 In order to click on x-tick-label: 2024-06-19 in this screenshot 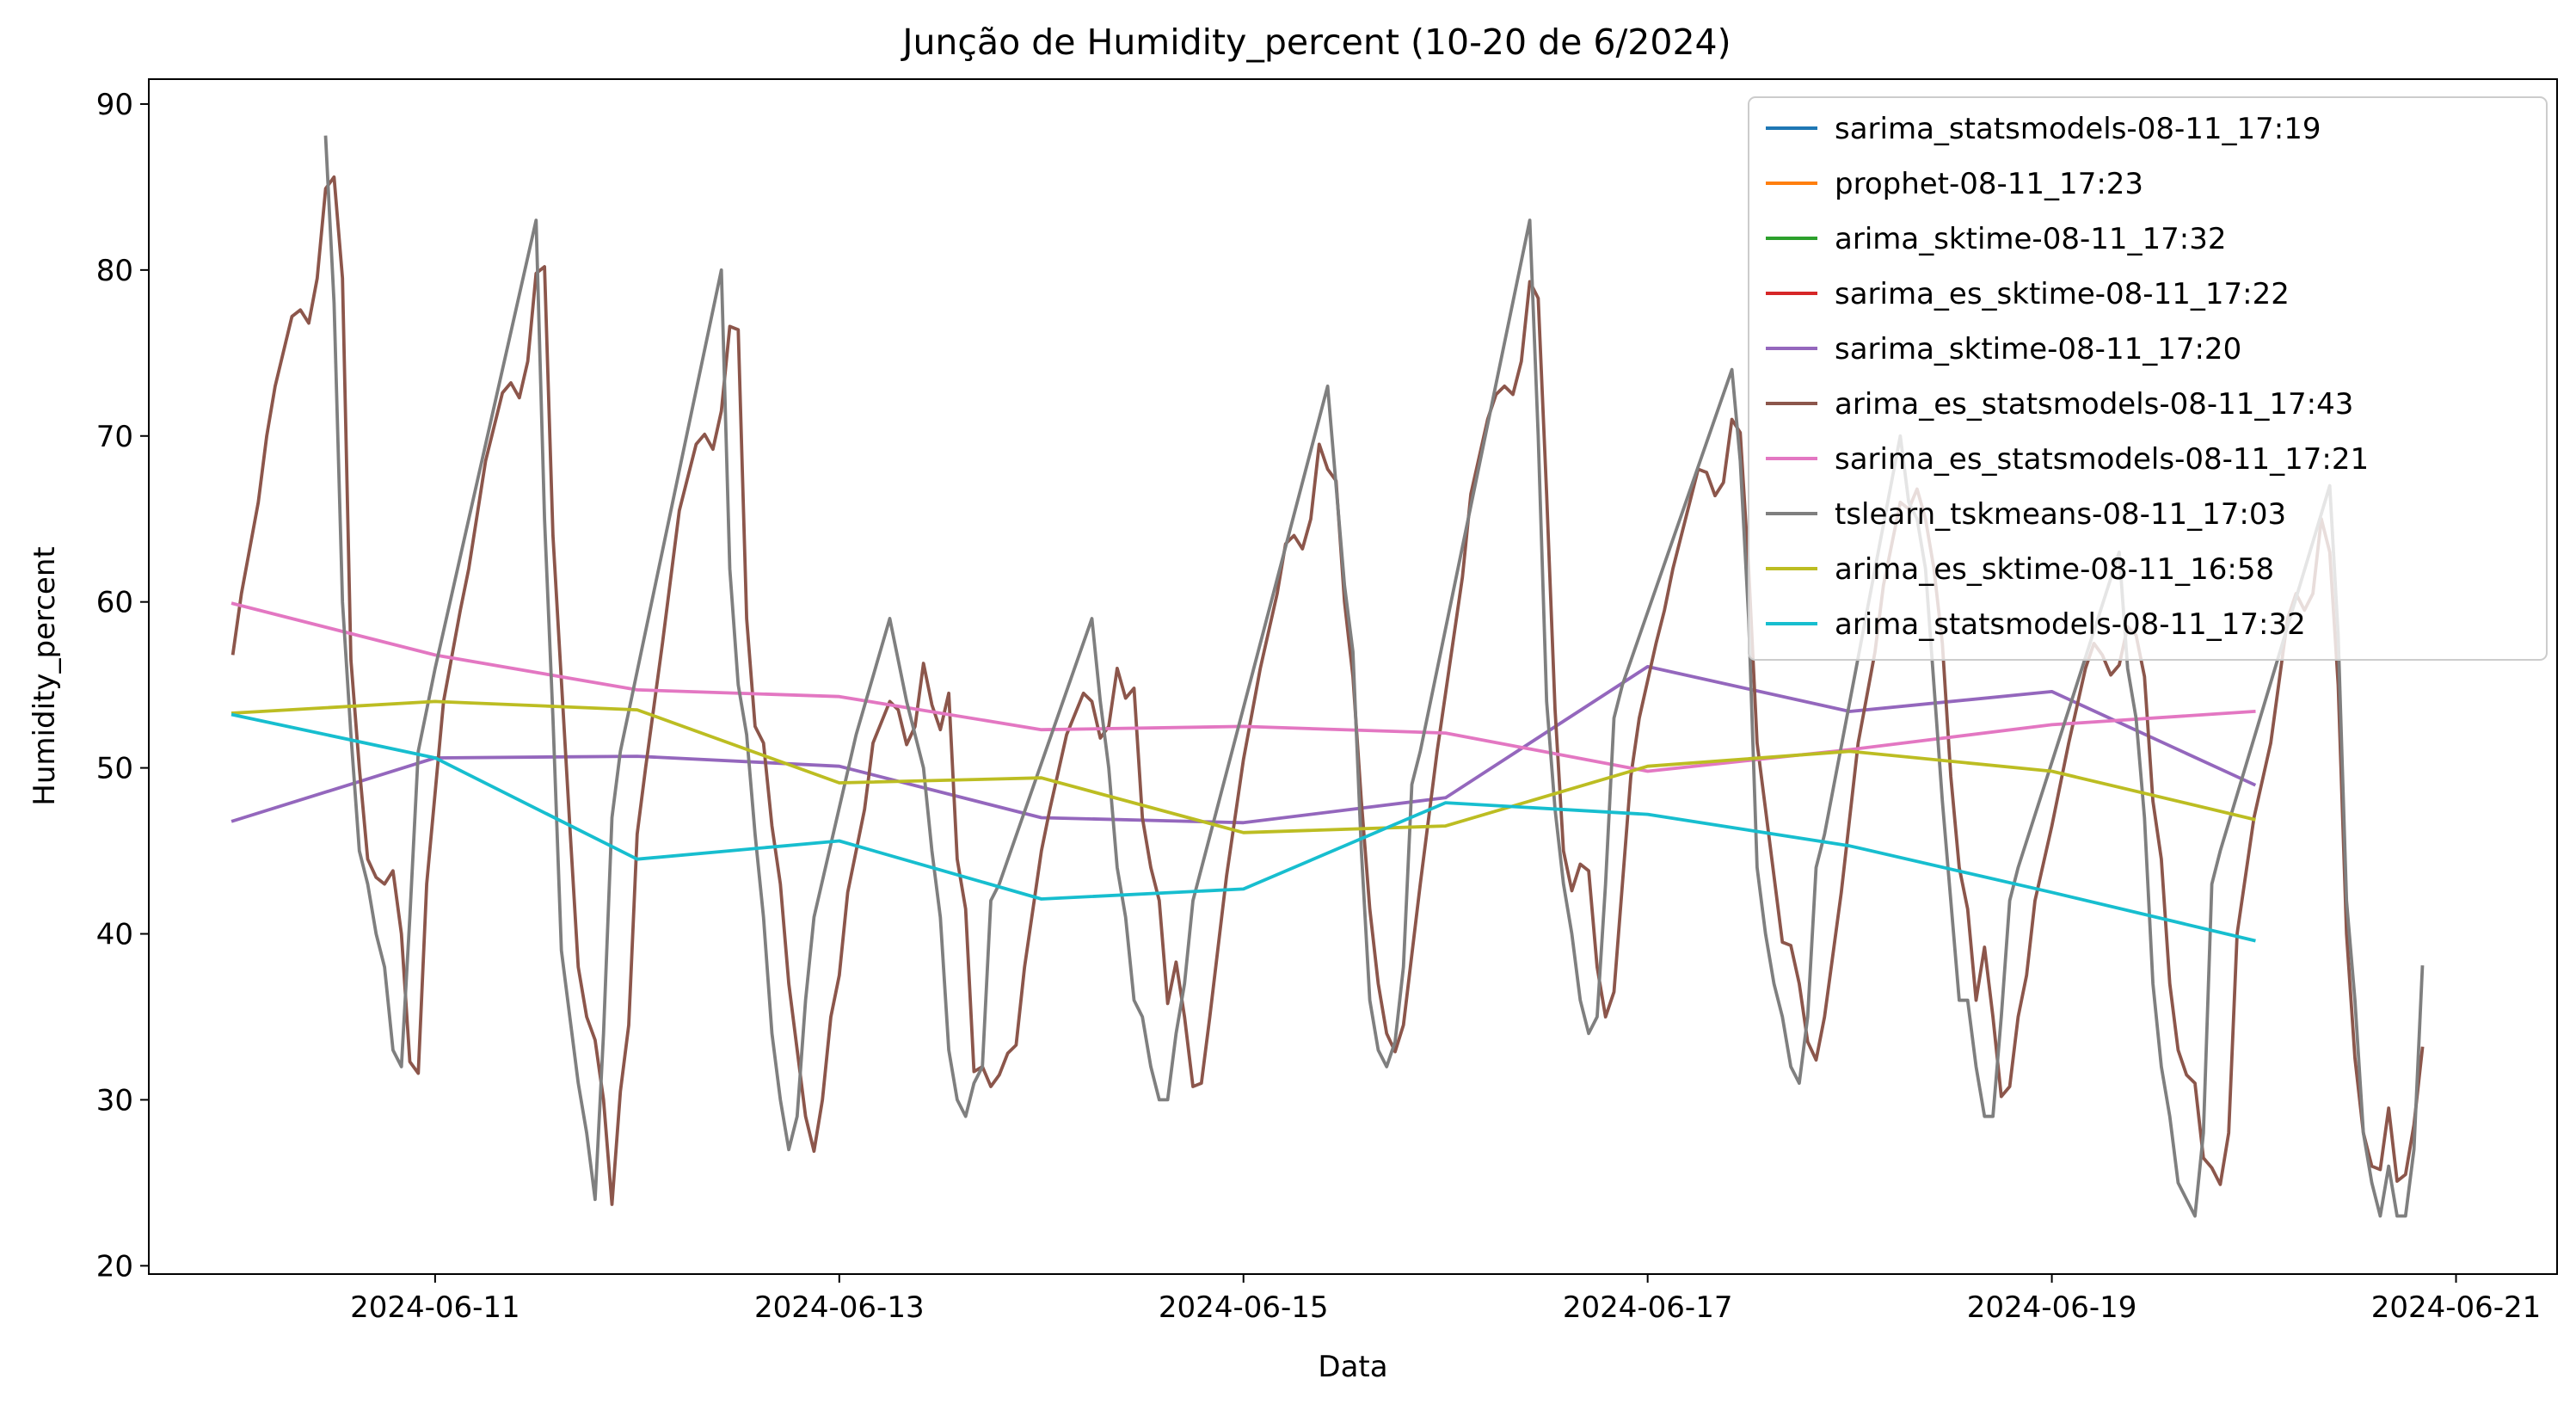, I will do `click(2052, 1307)`.